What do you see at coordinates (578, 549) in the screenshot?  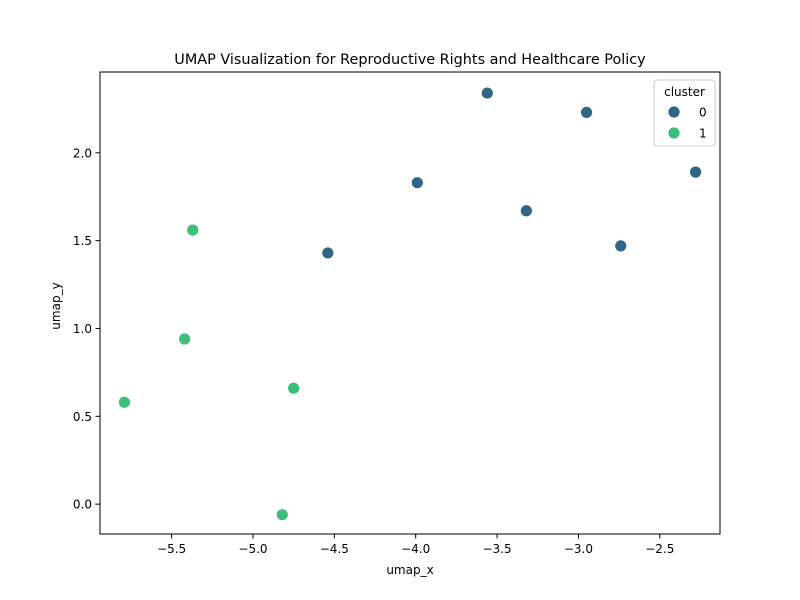 I see `x-tick-label: −3.0` at bounding box center [578, 549].